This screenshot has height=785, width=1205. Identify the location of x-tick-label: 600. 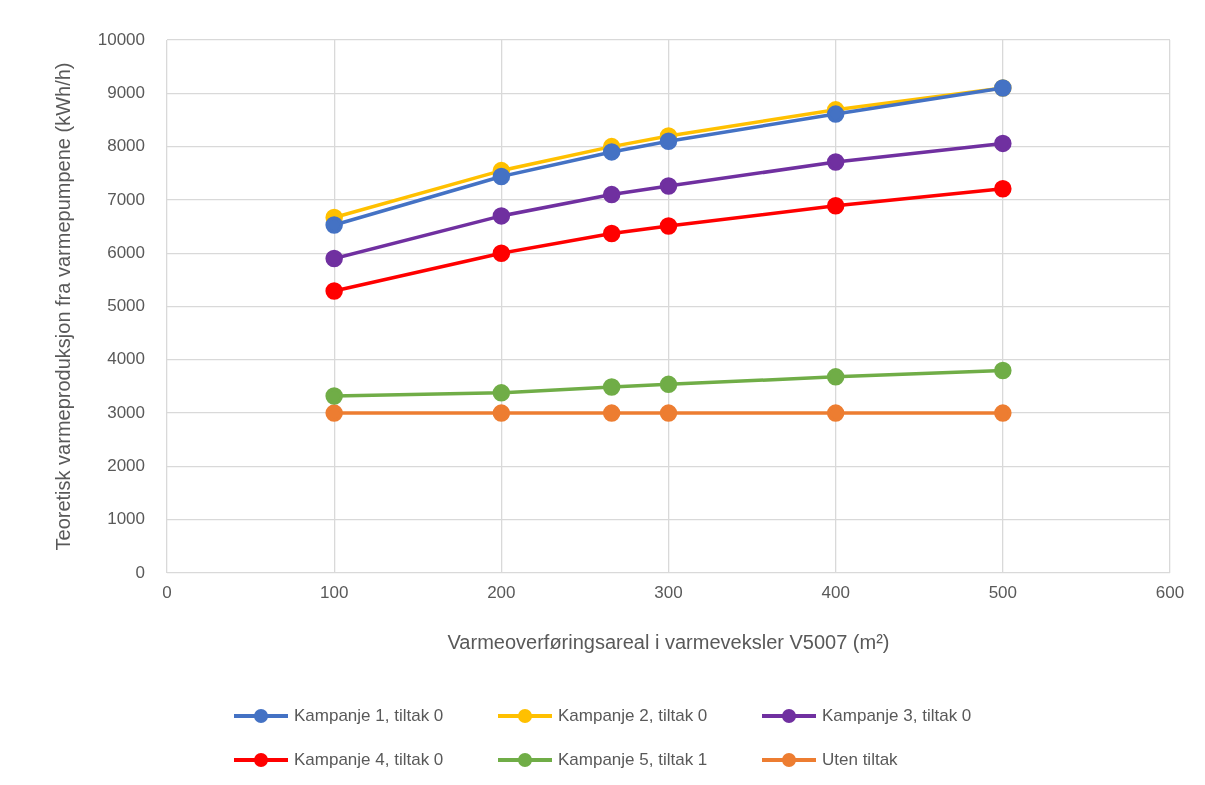
(1170, 592).